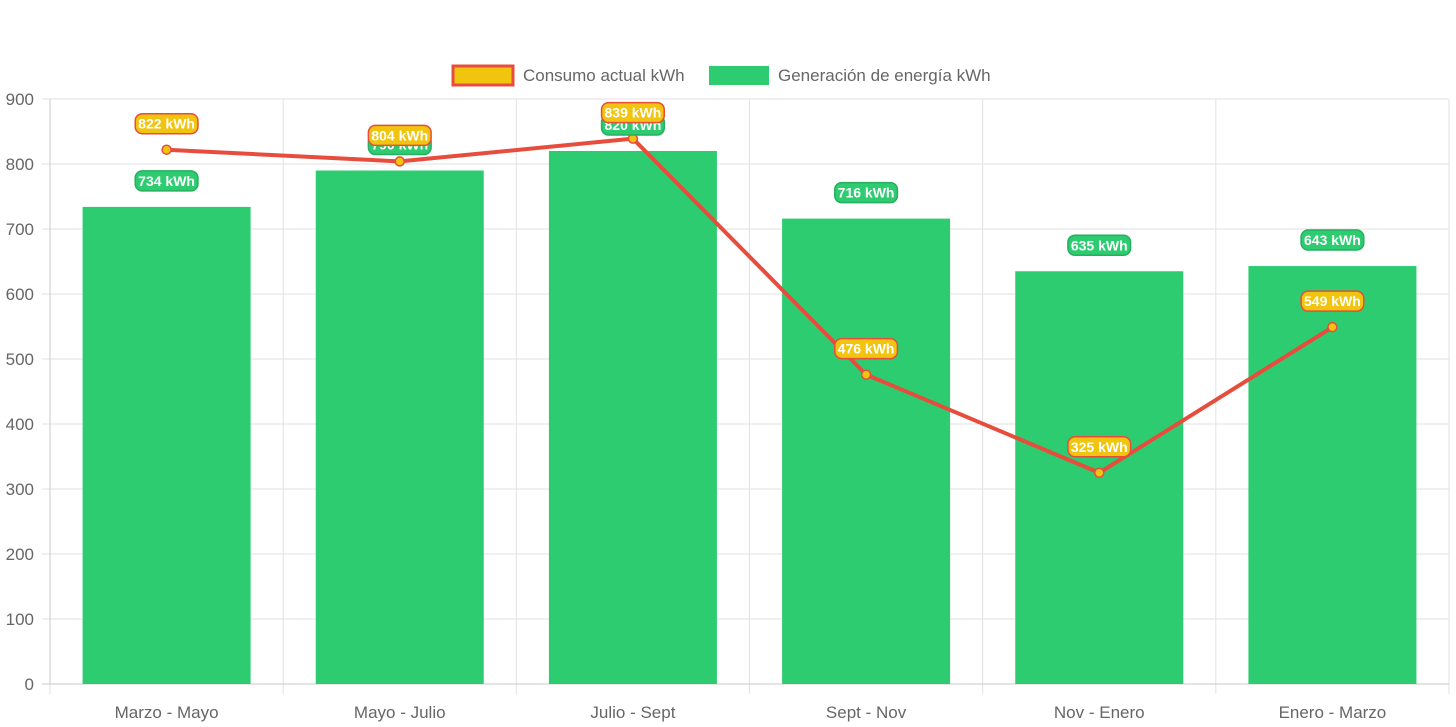  I want to click on line-data-label-text: 549 kWh, so click(1332, 301).